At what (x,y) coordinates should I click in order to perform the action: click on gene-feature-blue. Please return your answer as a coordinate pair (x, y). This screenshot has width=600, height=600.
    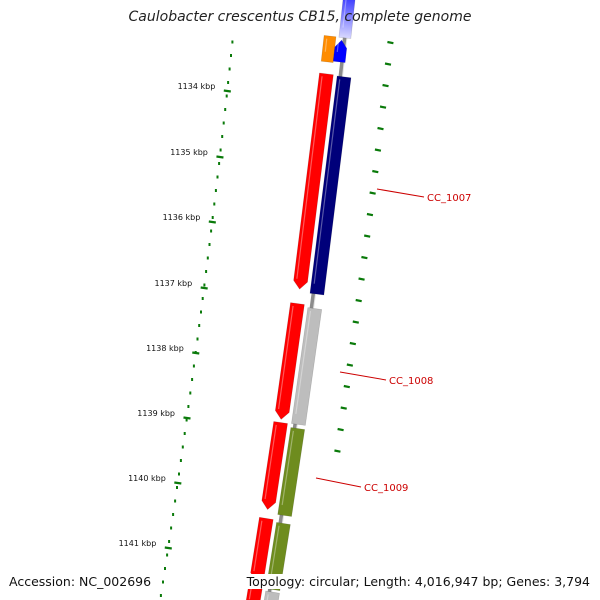
    Looking at the image, I should click on (340, 51).